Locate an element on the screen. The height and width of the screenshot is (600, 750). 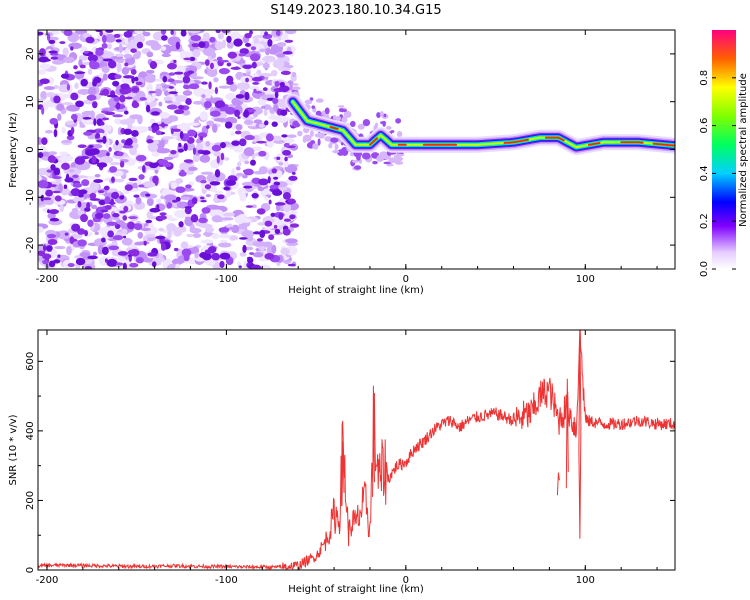
ridge-band is located at coordinates (483, 124).